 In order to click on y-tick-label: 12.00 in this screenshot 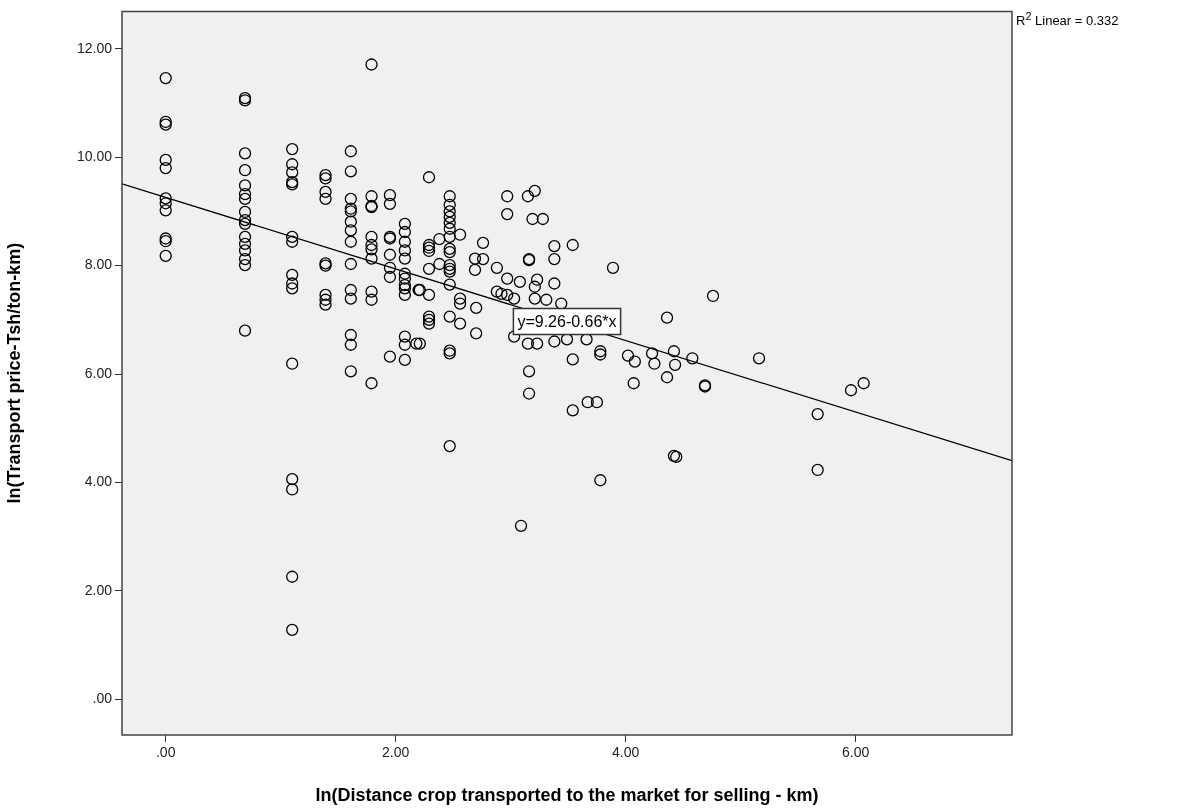, I will do `click(94, 47)`.